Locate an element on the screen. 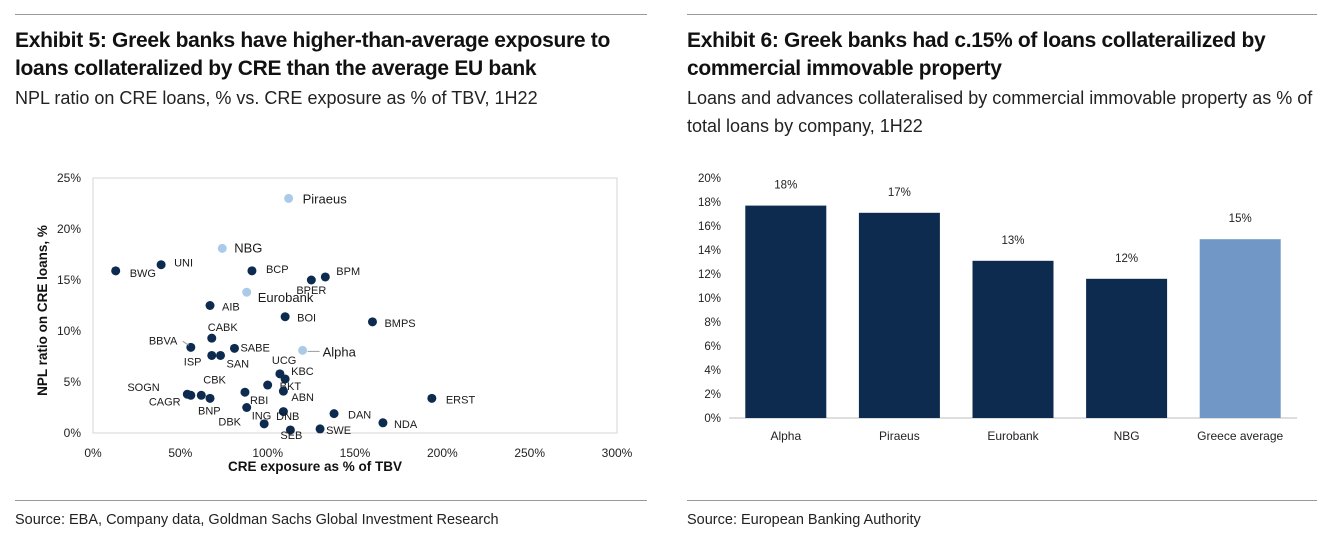  point-isp is located at coordinates (212, 355).